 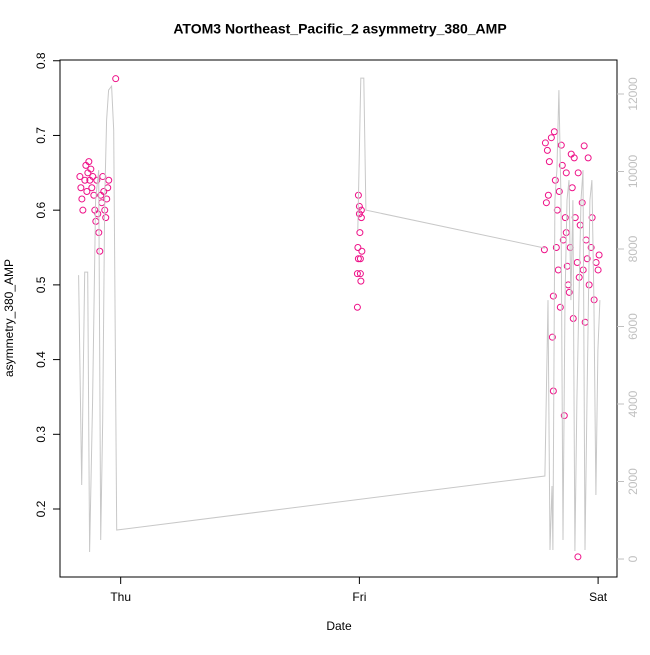 I want to click on y2-tick-label: 2000, so click(x=633, y=481).